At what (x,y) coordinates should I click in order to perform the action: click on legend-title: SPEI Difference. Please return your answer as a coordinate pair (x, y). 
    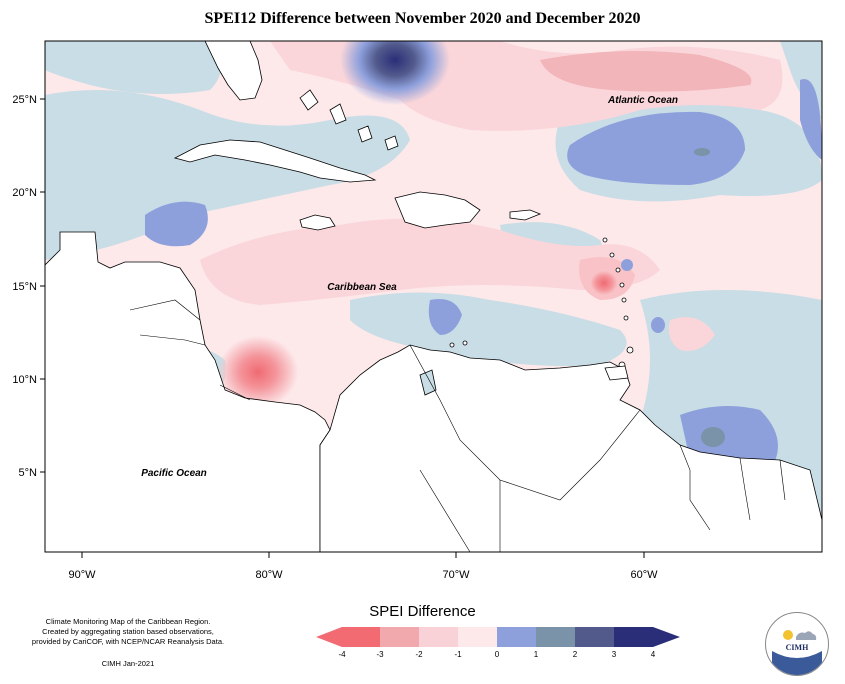
    Looking at the image, I should click on (422, 611).